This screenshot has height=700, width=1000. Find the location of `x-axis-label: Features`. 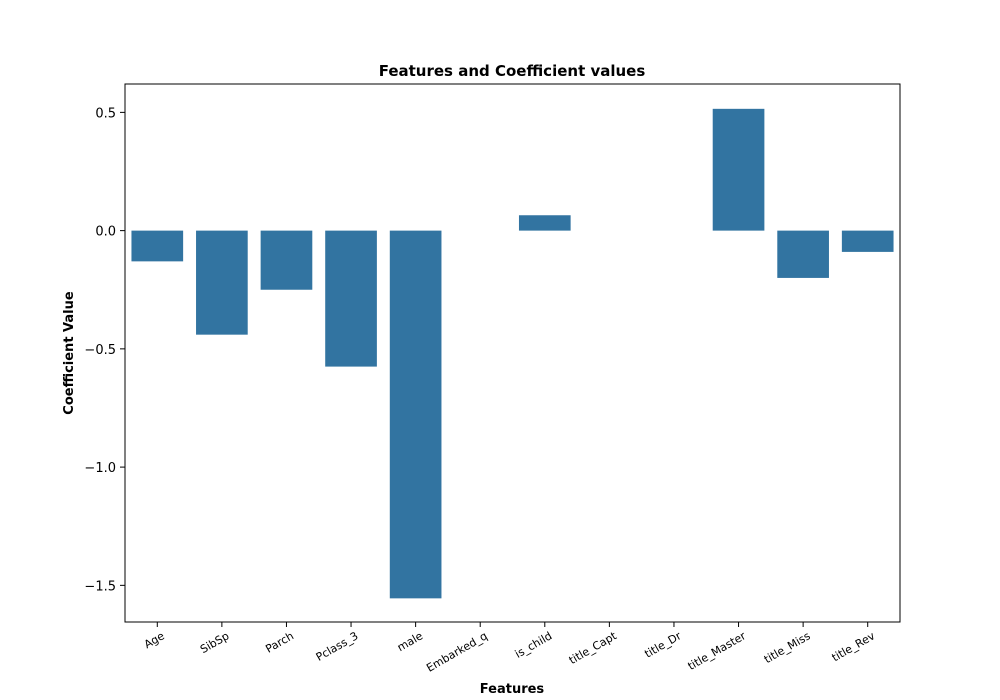

x-axis-label: Features is located at coordinates (512, 689).